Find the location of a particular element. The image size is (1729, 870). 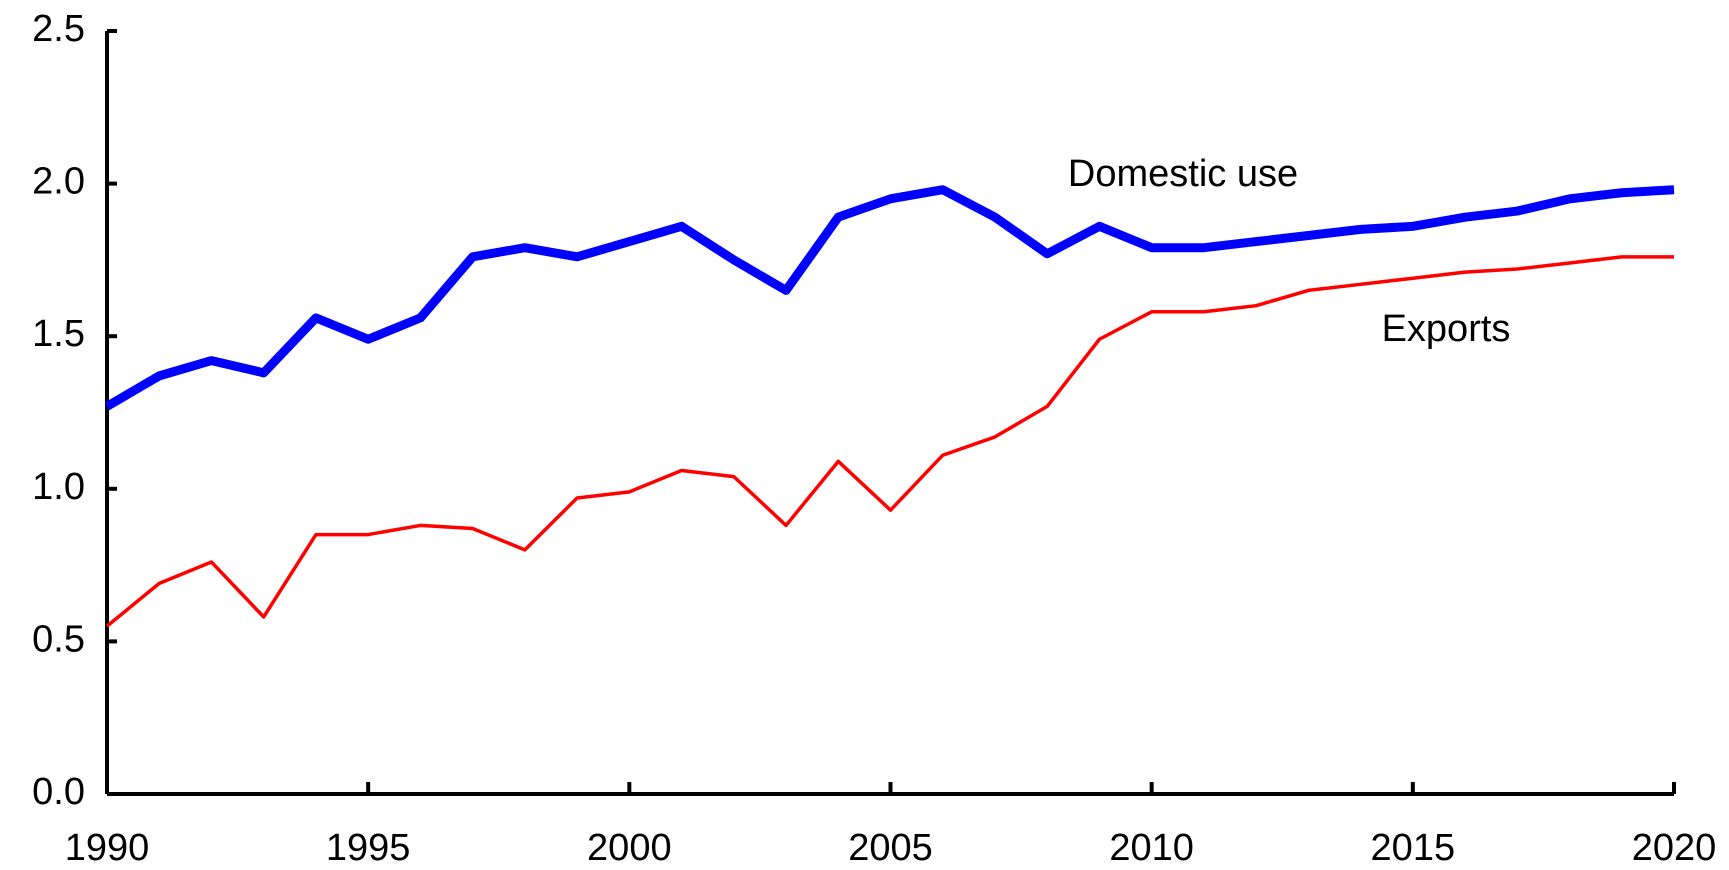

y-tick-label: 1.0 is located at coordinates (58, 487).